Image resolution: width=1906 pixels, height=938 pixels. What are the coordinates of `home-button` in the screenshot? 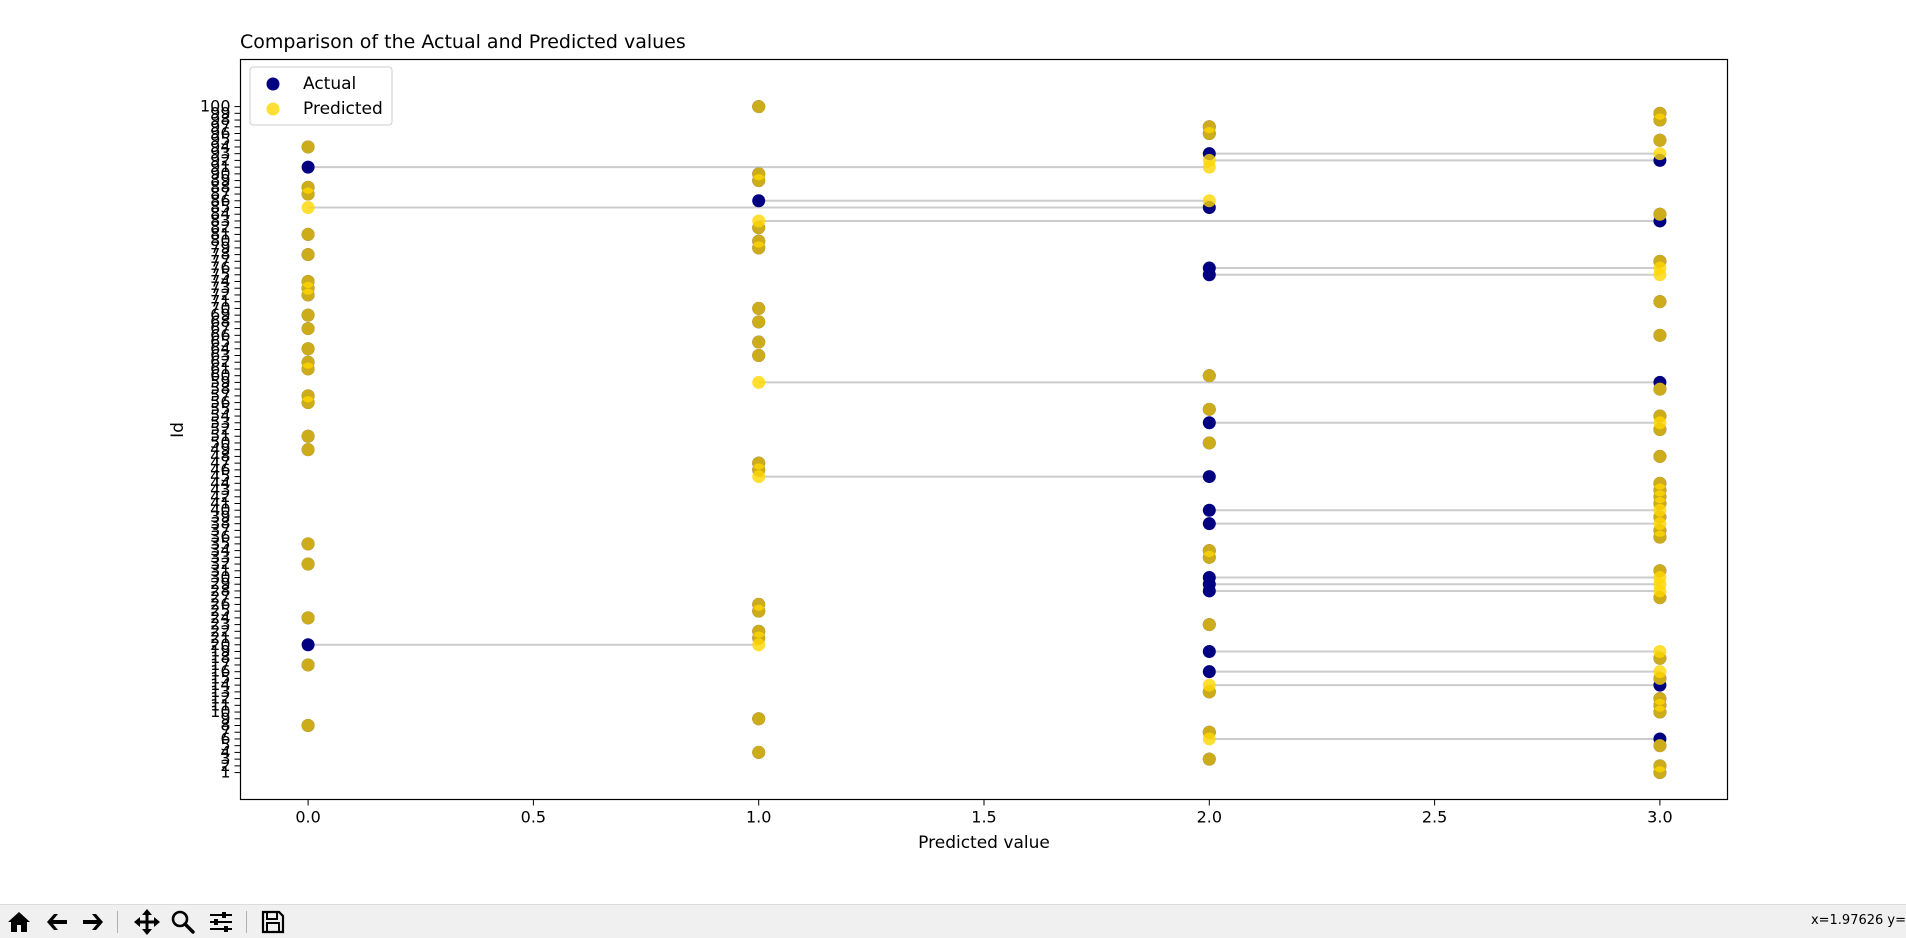 It's located at (19, 922).